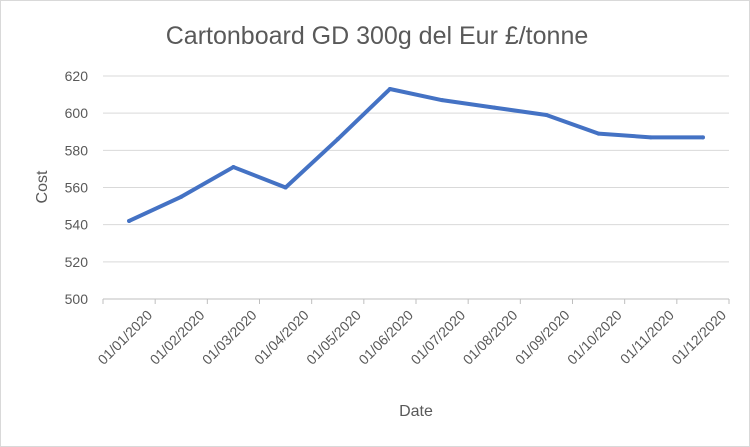  I want to click on y-tick-label: 600, so click(77, 113).